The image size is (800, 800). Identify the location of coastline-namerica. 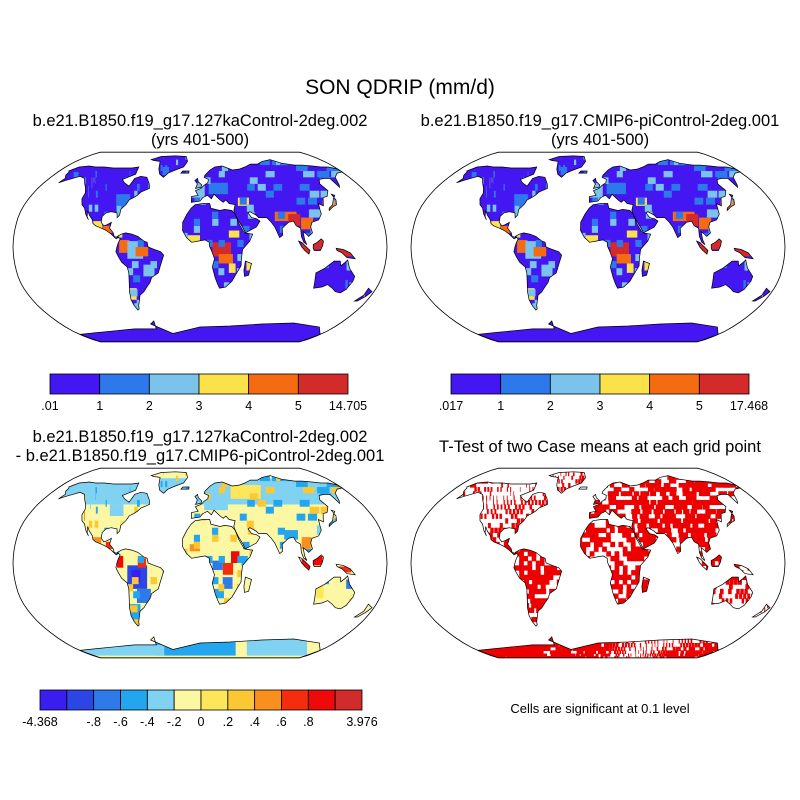
(104, 202).